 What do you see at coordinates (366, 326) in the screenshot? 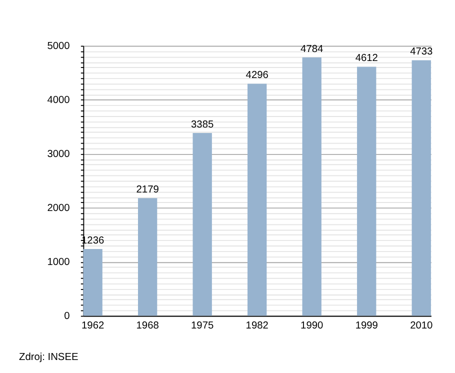
I see `x-tick-label: 1999` at bounding box center [366, 326].